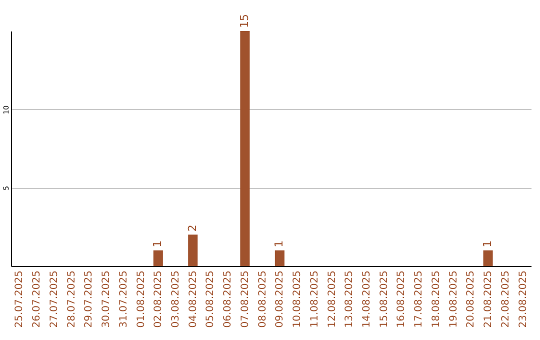  Describe the element at coordinates (106, 299) in the screenshot. I see `x-tick-label: 30.07.2025` at that location.